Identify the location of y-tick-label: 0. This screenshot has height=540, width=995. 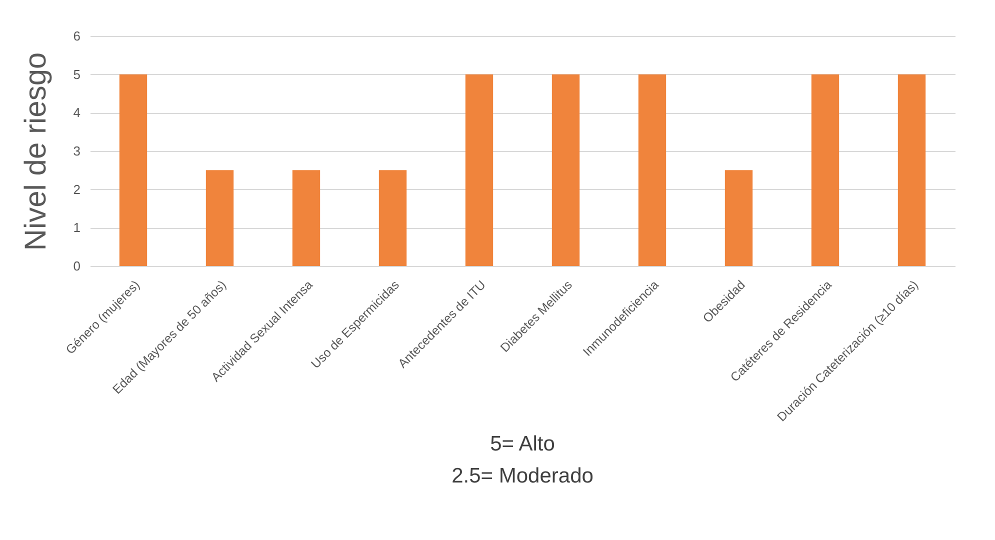
(76, 266).